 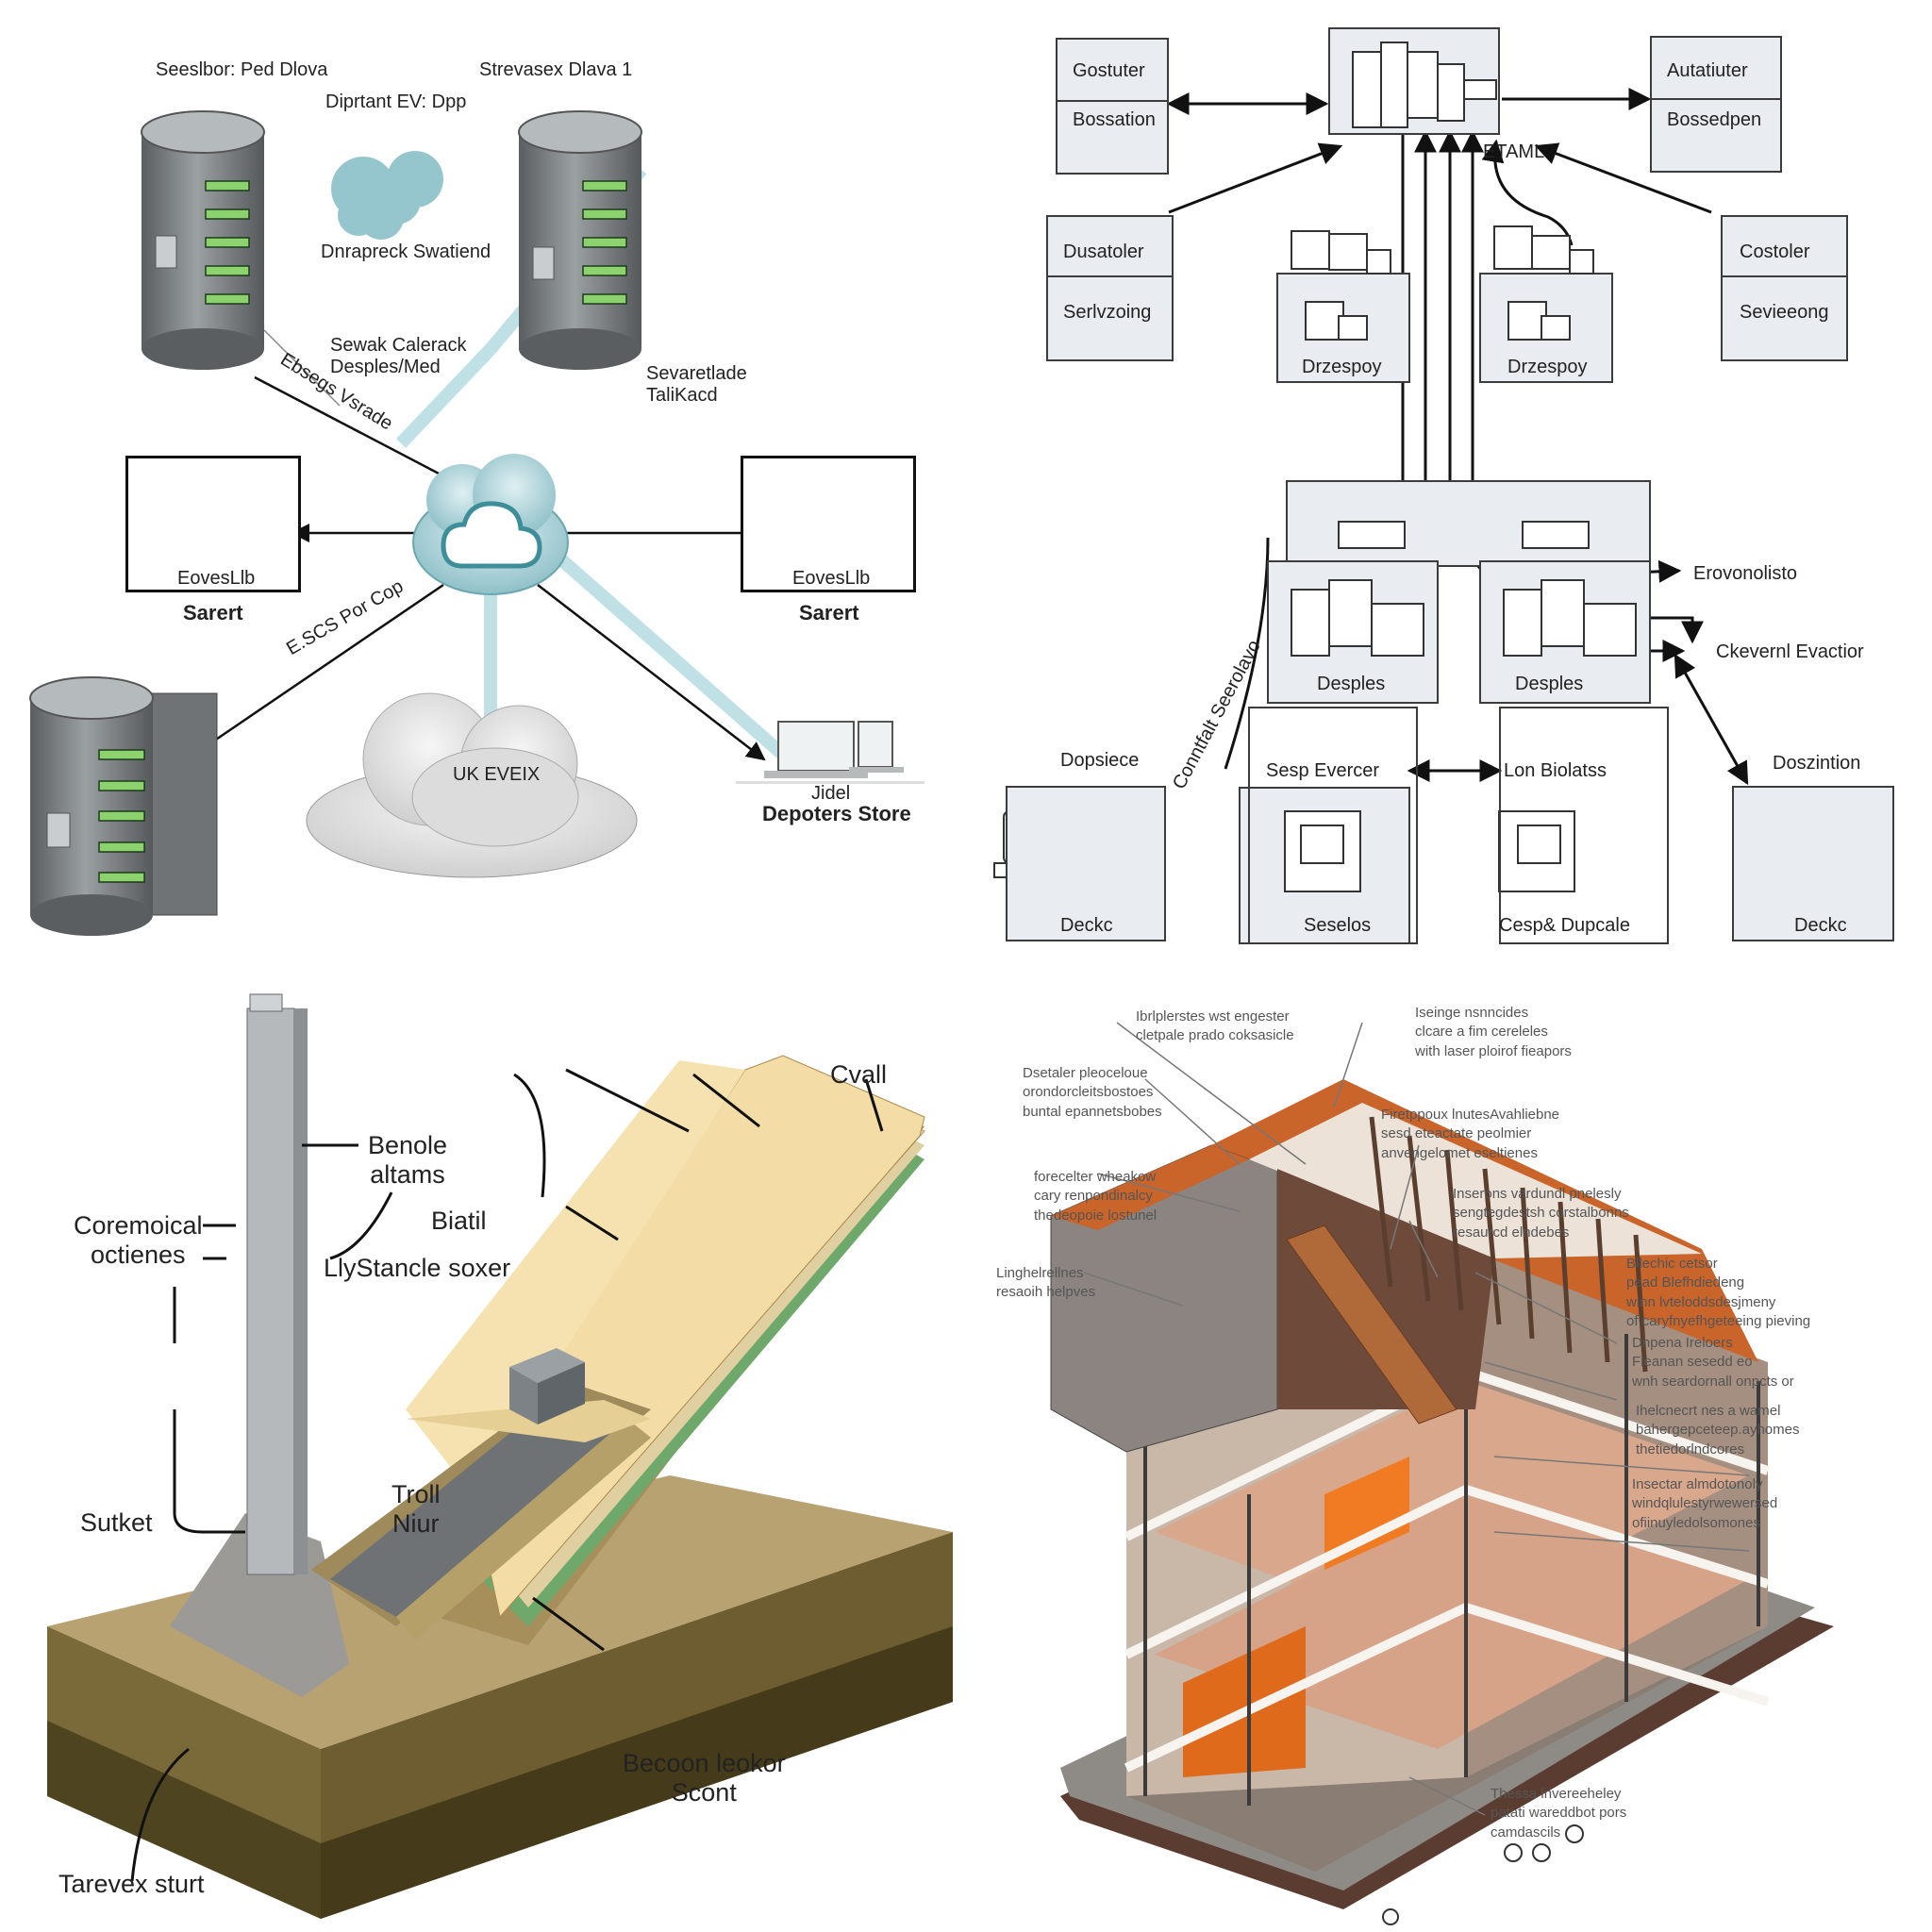 I want to click on annotation-note: Linghelrellnes resaoih helpves, so click(x=1046, y=1283).